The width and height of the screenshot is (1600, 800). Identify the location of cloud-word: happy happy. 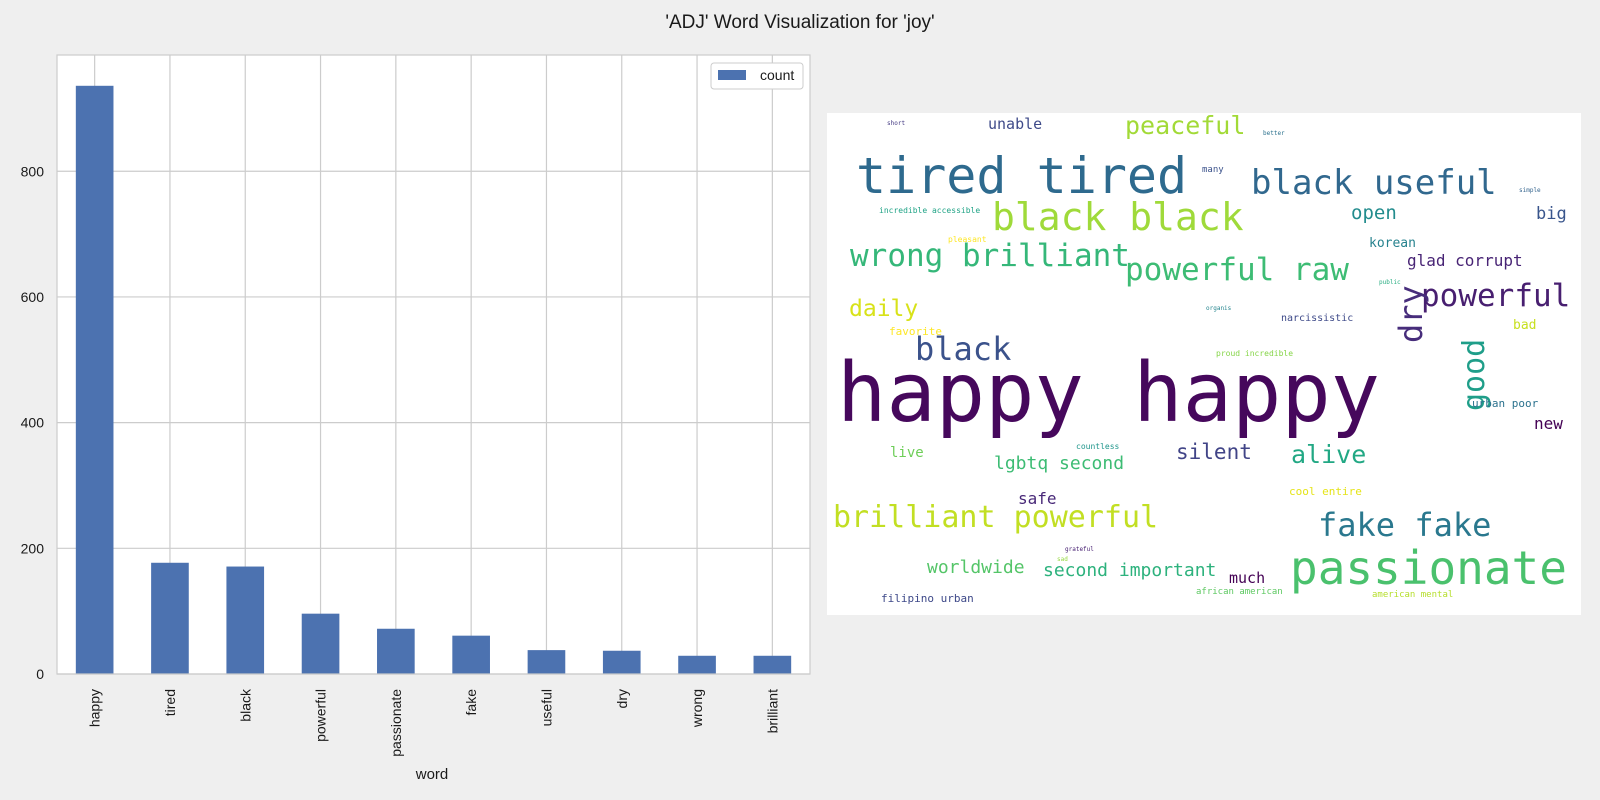
(1109, 393).